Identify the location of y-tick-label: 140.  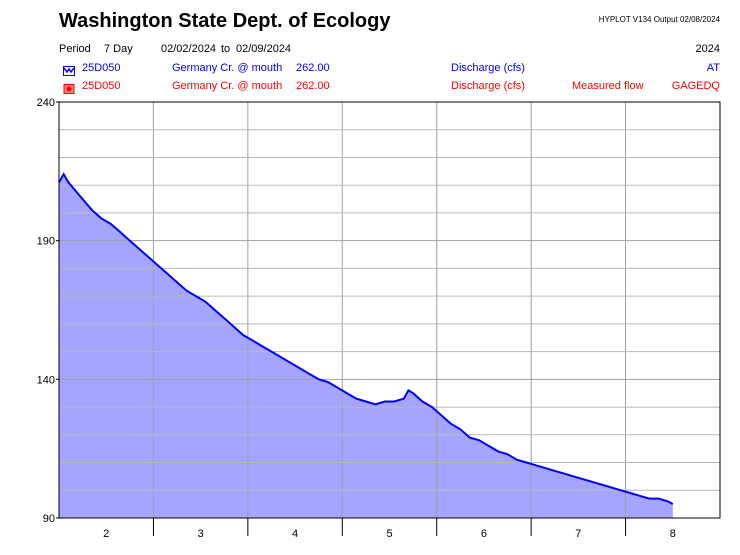
(46, 380).